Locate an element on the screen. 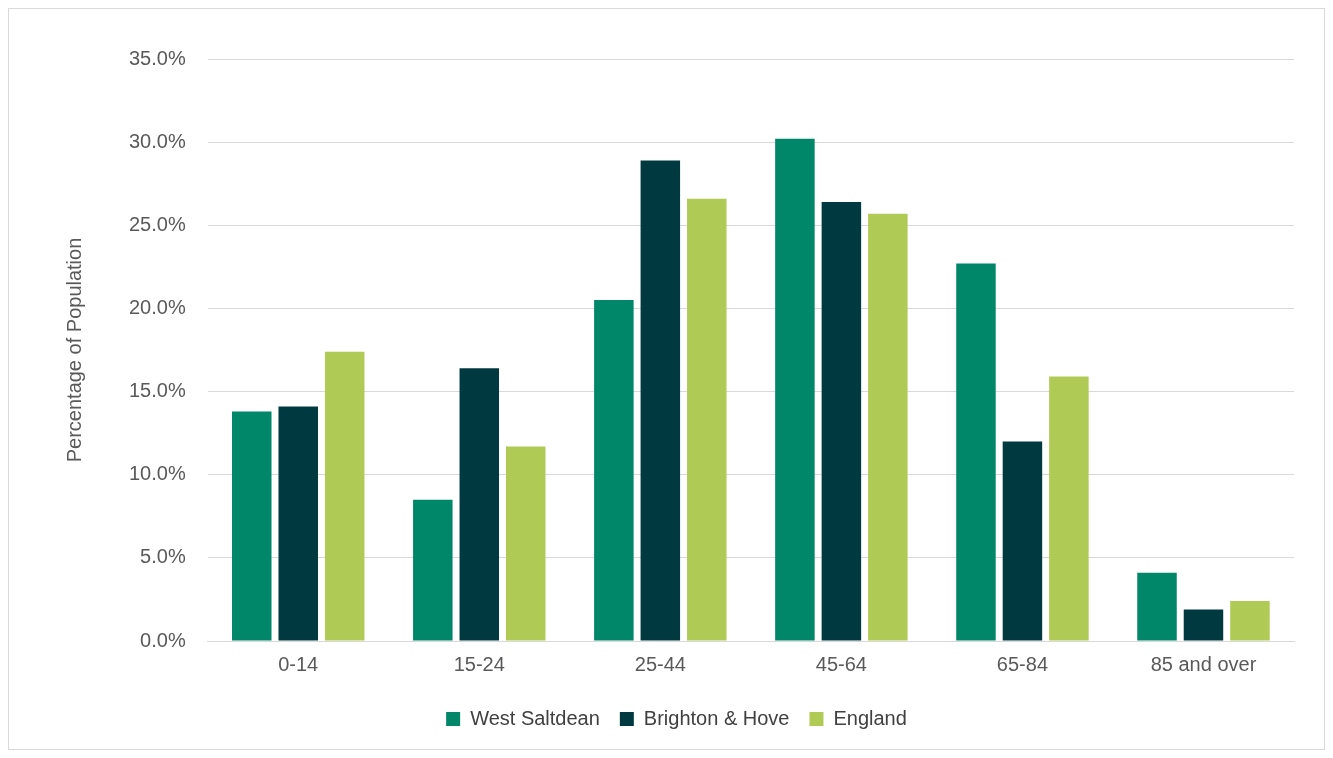 Image resolution: width=1333 pixels, height=758 pixels. y-tick-label: 30.0% is located at coordinates (157, 140).